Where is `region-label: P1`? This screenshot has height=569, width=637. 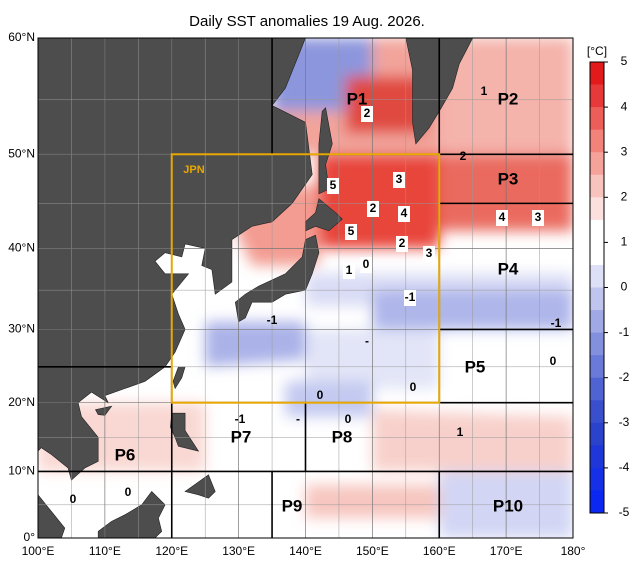 region-label: P1 is located at coordinates (357, 98).